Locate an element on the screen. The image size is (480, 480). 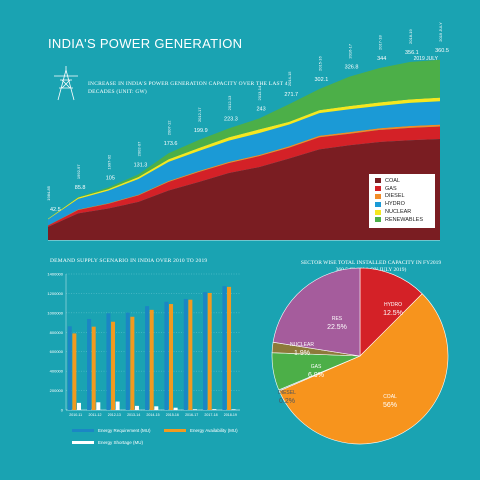
legend-item-nuclear: NUCLEAR is located at coordinates (405, 212).